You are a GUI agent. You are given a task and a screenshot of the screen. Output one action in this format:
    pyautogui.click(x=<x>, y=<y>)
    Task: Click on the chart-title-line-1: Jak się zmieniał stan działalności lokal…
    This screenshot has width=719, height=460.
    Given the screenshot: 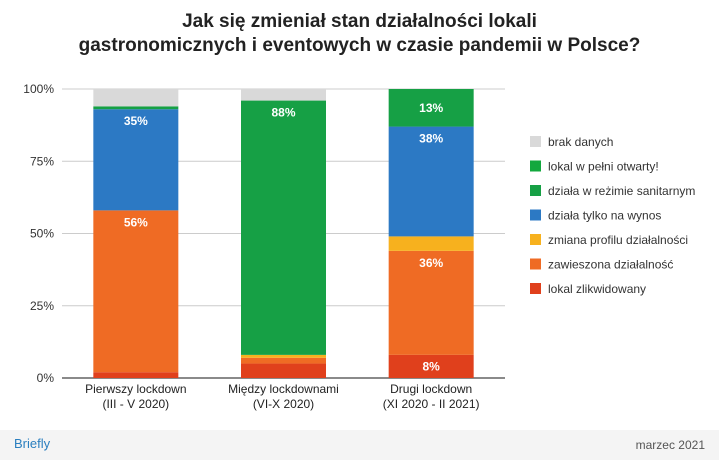 What is the action you would take?
    pyautogui.click(x=359, y=21)
    